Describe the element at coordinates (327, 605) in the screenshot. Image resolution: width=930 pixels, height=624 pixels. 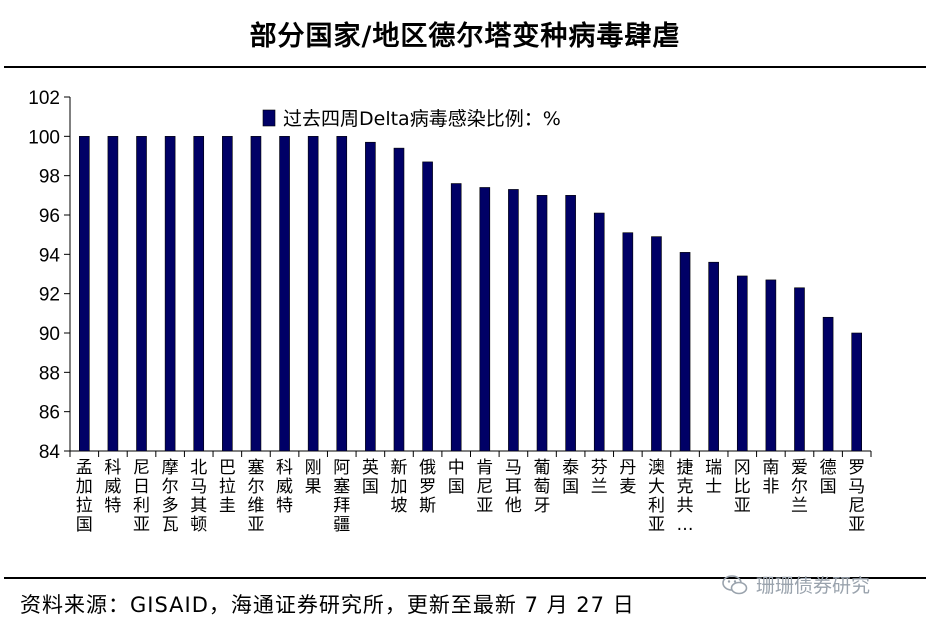
I see `source-note: 资料来源：GISAID，海通证券研究所，更新至最新 7 月 27 日` at that location.